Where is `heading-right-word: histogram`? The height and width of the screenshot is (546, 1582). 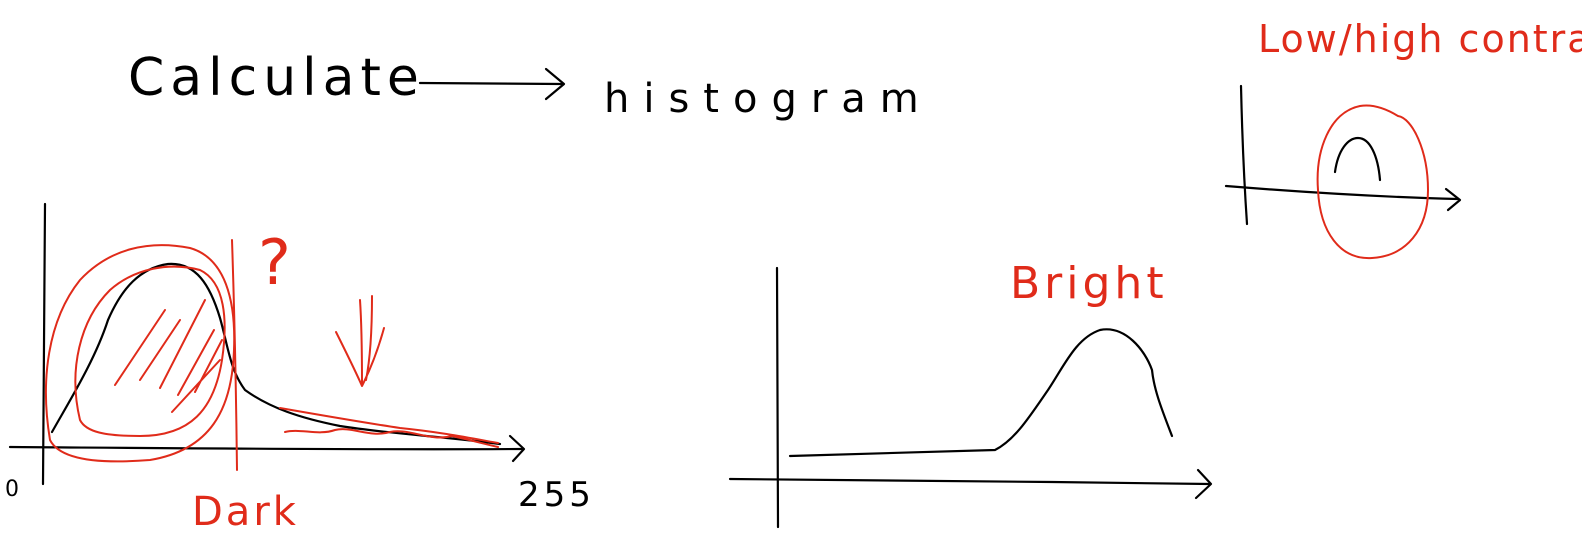 heading-right-word: histogram is located at coordinates (768, 99).